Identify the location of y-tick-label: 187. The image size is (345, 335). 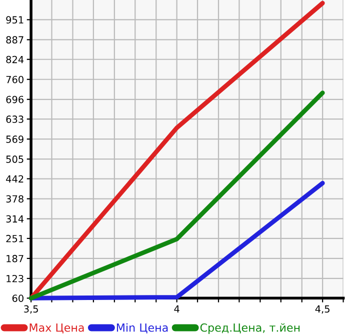
(15, 258).